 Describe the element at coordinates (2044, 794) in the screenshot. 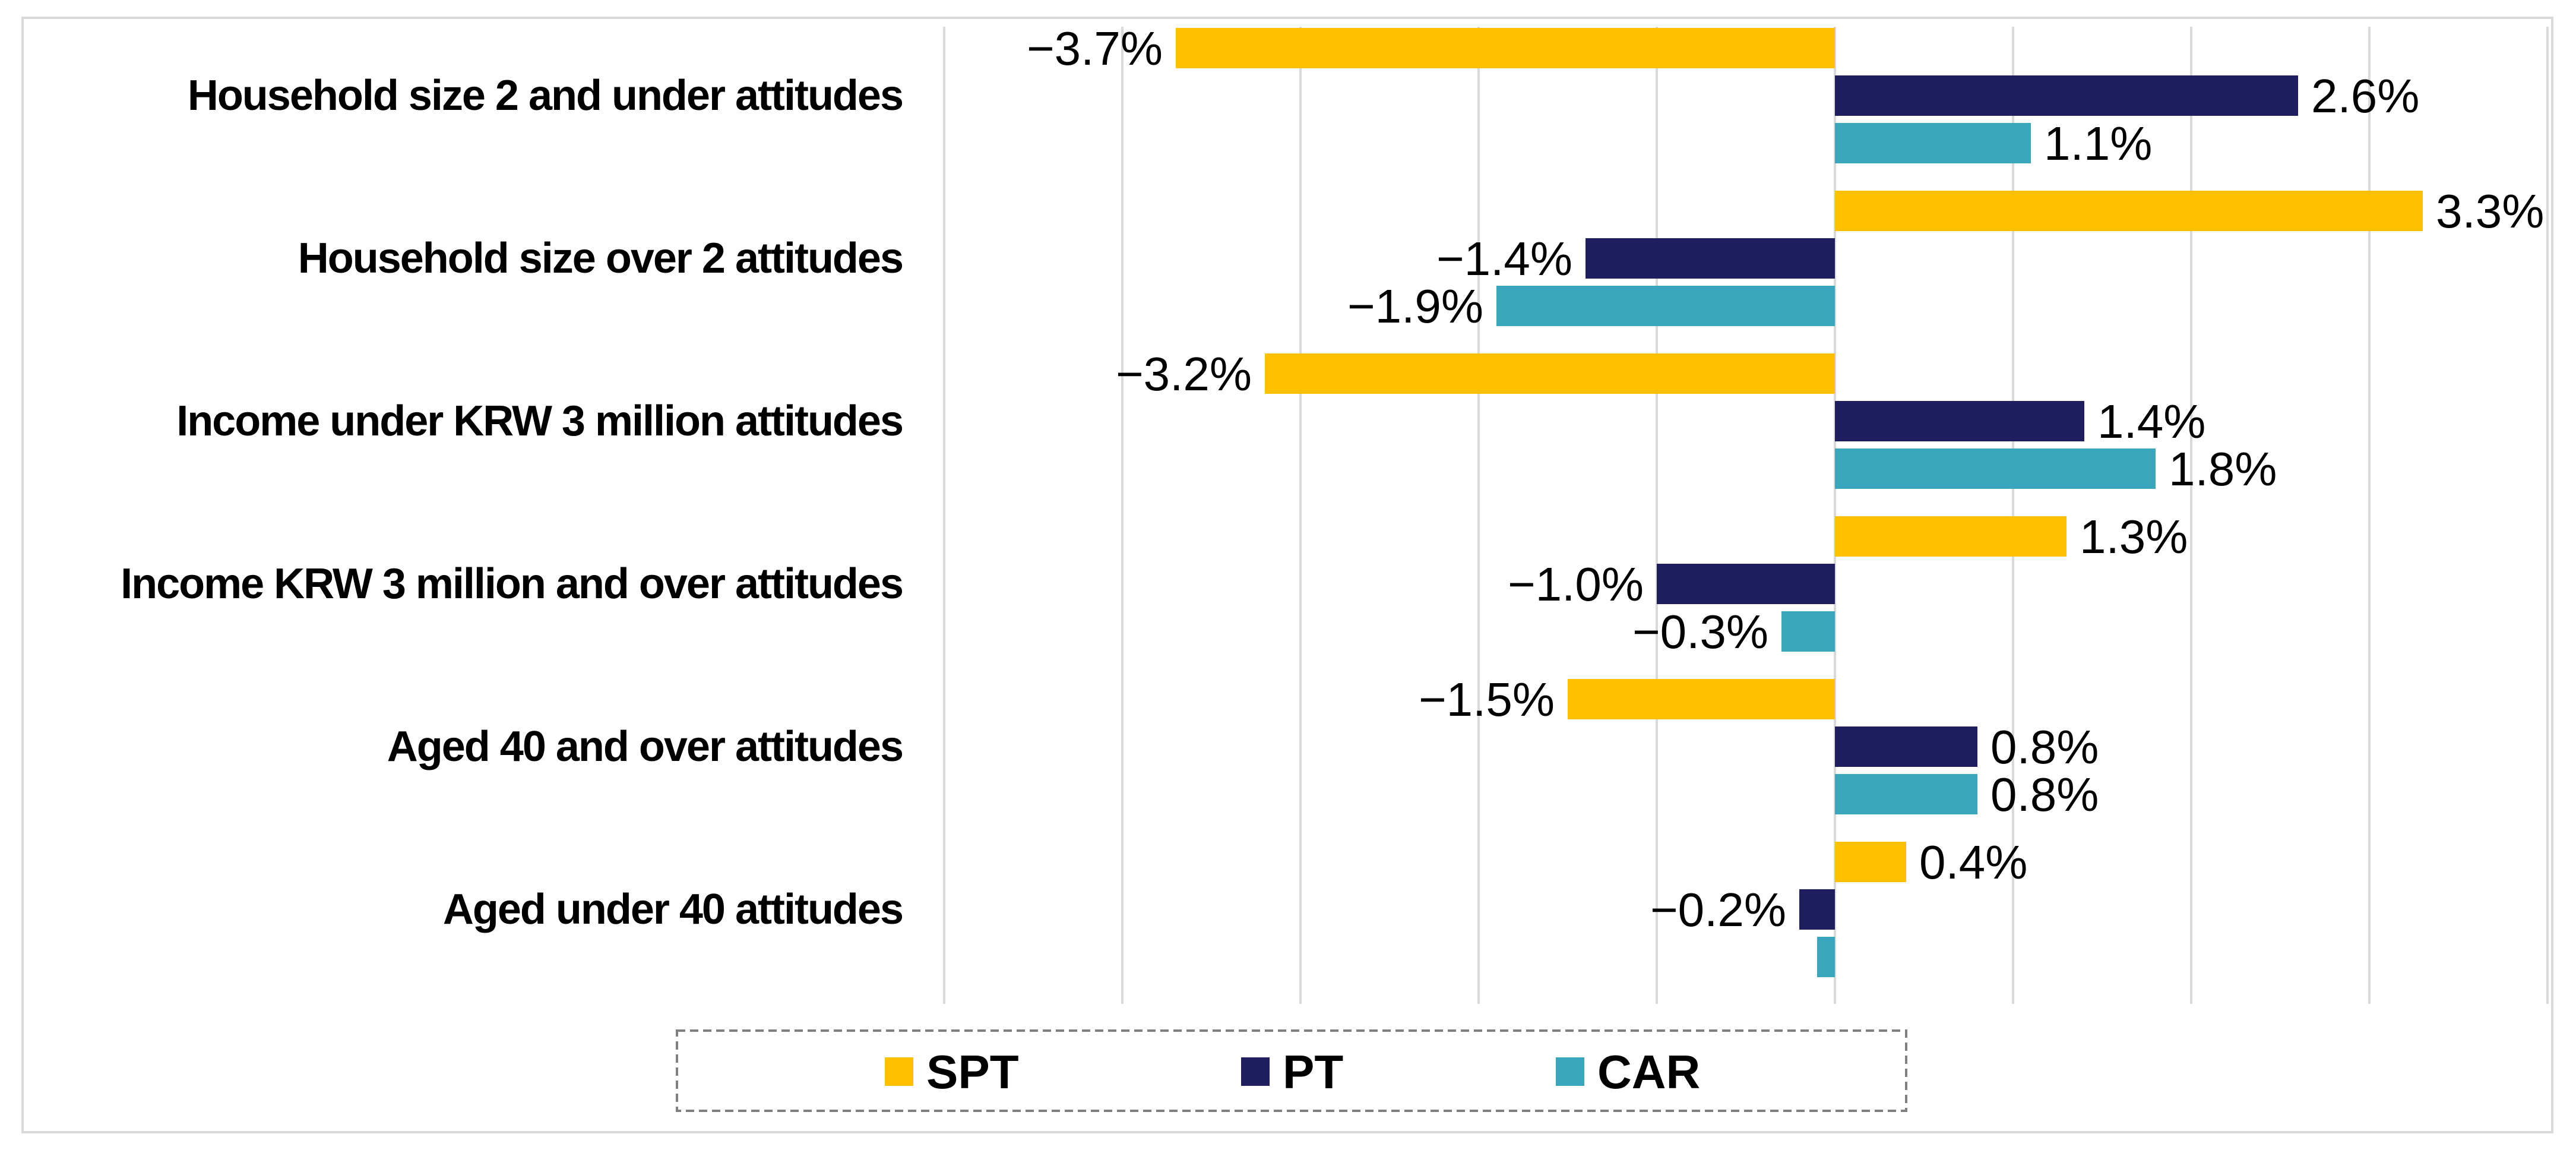

I see `data-label-car: 0.8%` at that location.